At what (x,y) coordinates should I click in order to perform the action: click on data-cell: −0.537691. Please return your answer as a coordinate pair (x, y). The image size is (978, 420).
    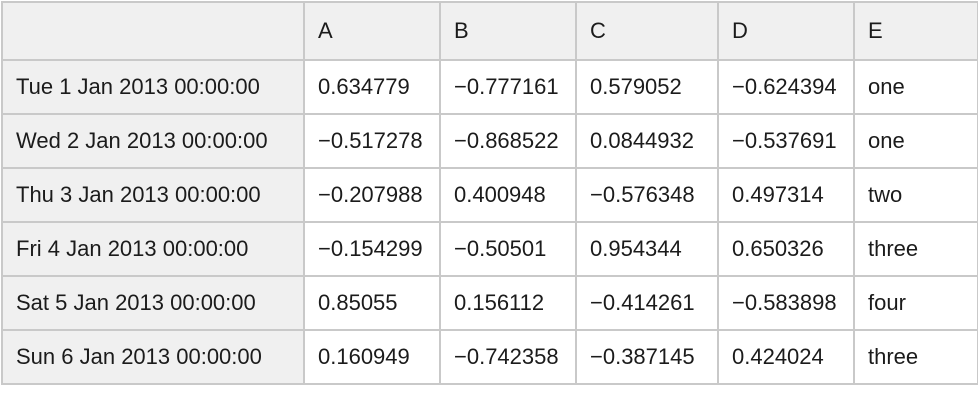
    Looking at the image, I should click on (786, 141).